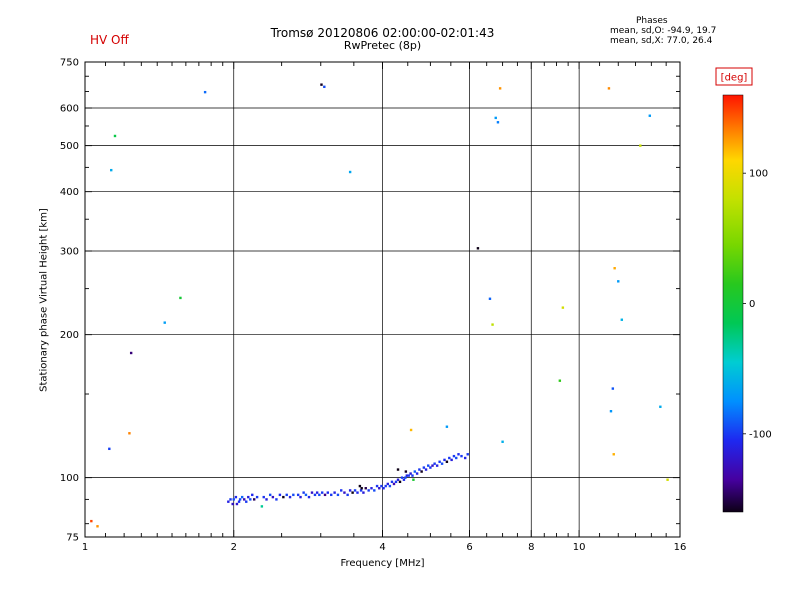 Image resolution: width=800 pixels, height=600 pixels. What do you see at coordinates (733, 303) in the screenshot?
I see `colorbar` at bounding box center [733, 303].